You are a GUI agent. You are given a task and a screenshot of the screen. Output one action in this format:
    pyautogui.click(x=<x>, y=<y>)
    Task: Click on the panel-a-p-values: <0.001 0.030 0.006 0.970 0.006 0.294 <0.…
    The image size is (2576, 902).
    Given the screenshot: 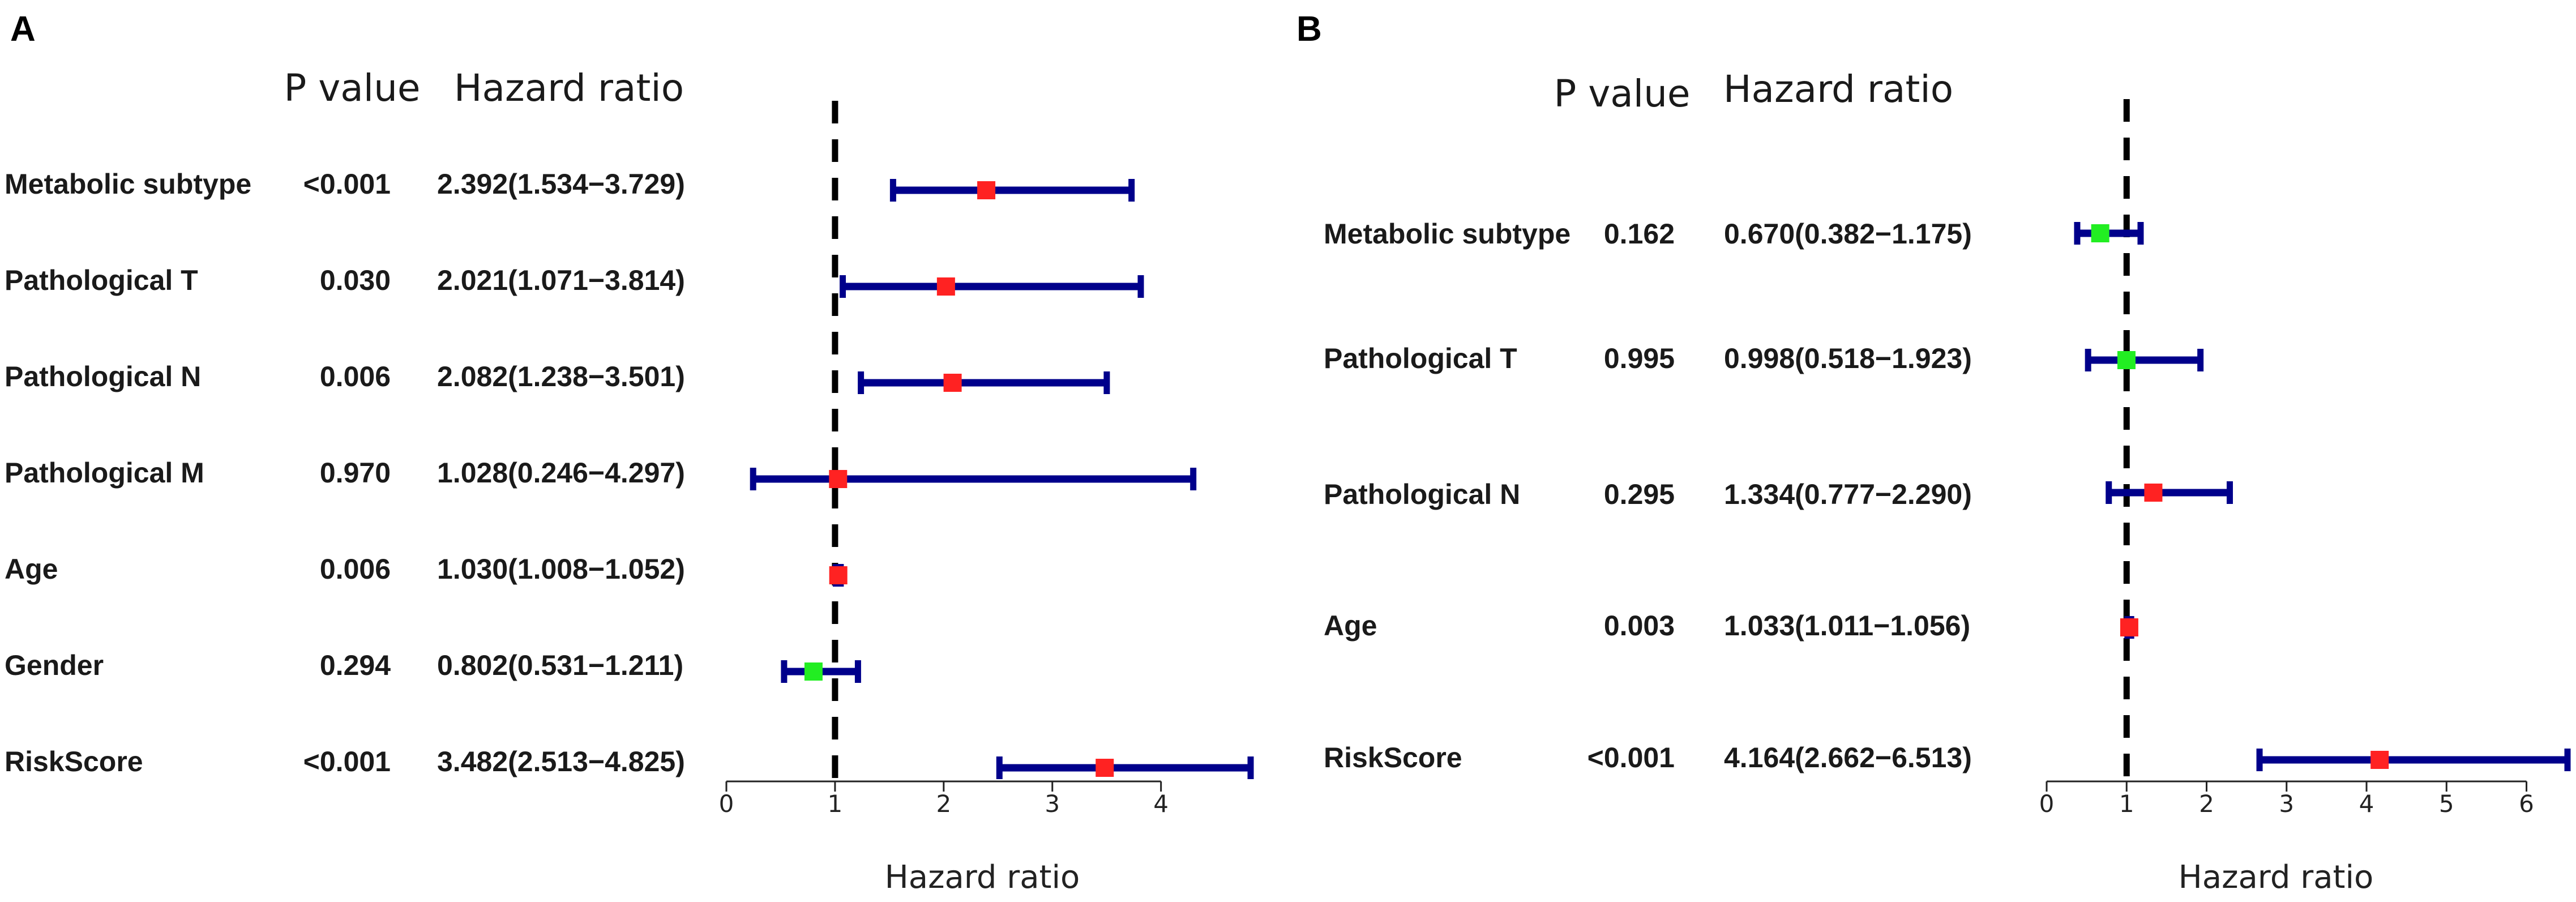 What is the action you would take?
    pyautogui.click(x=347, y=473)
    